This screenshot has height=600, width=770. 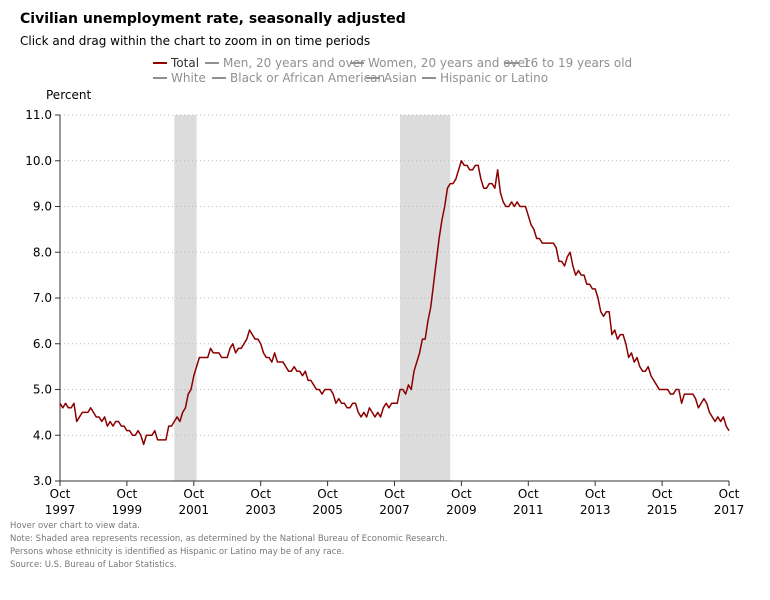 What do you see at coordinates (188, 78) in the screenshot?
I see `legend-label: White` at bounding box center [188, 78].